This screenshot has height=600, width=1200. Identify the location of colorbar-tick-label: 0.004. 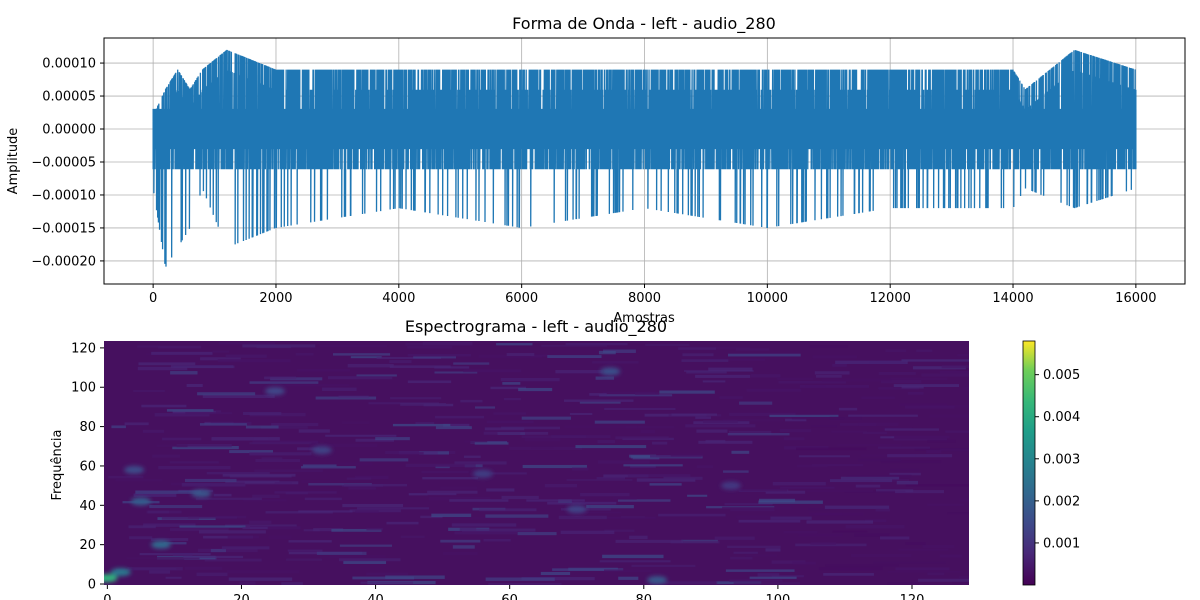
(1061, 417).